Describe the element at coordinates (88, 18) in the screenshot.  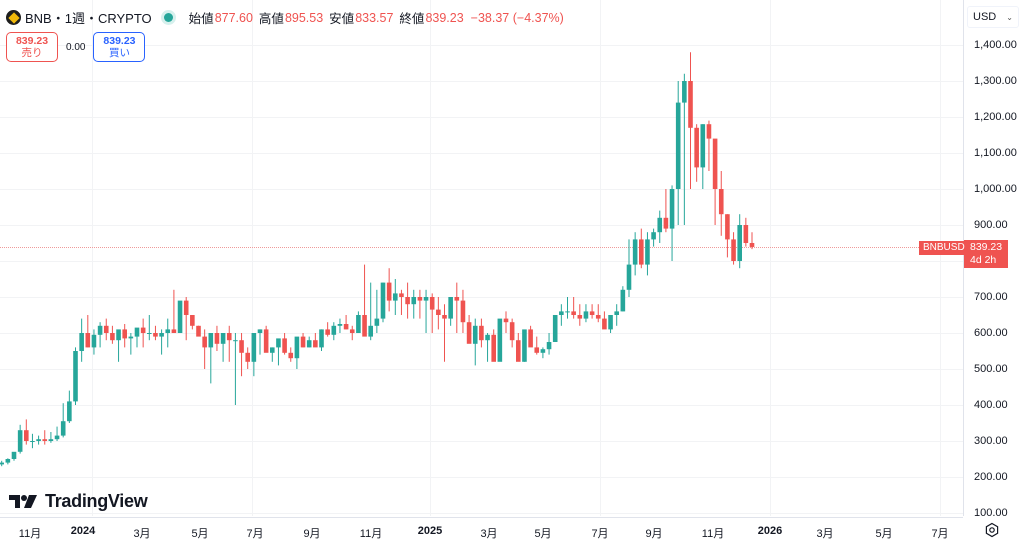
I see `symbol-title: BNB・1週・CRYPTO` at that location.